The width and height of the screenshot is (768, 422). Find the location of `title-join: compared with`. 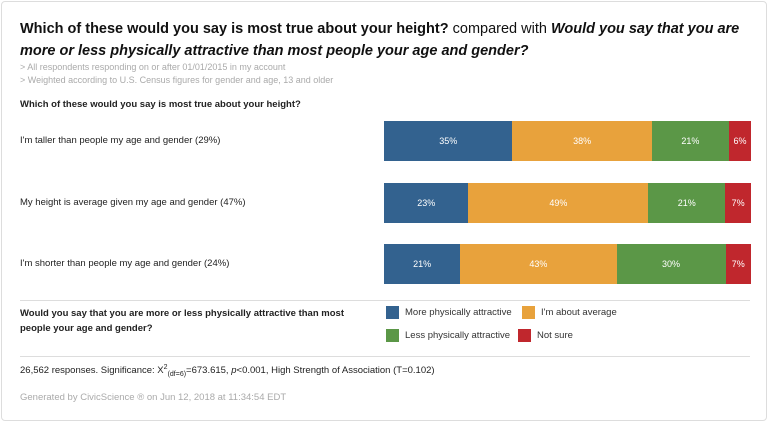

title-join: compared with is located at coordinates (499, 29).